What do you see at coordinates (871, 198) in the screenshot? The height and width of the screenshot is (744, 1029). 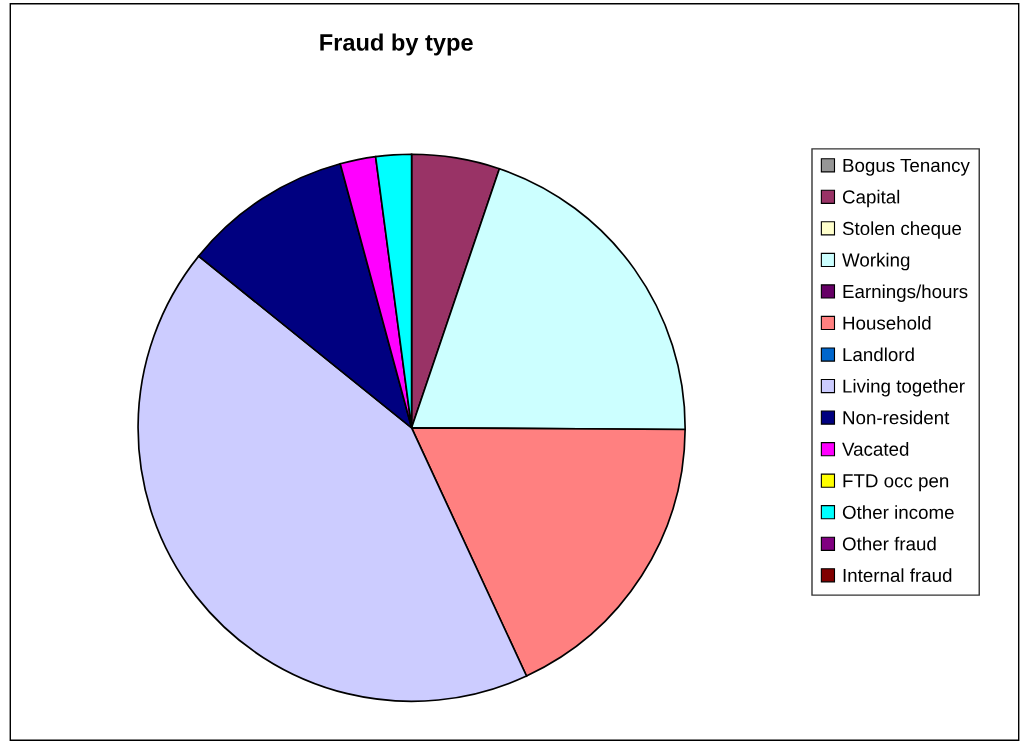 I see `legend-label: Capital` at bounding box center [871, 198].